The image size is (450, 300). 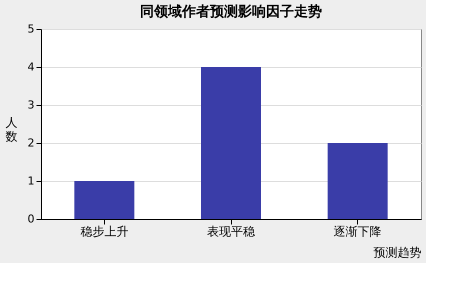 What do you see at coordinates (398, 253) in the screenshot?
I see `x-axis-title: 预测趋势` at bounding box center [398, 253].